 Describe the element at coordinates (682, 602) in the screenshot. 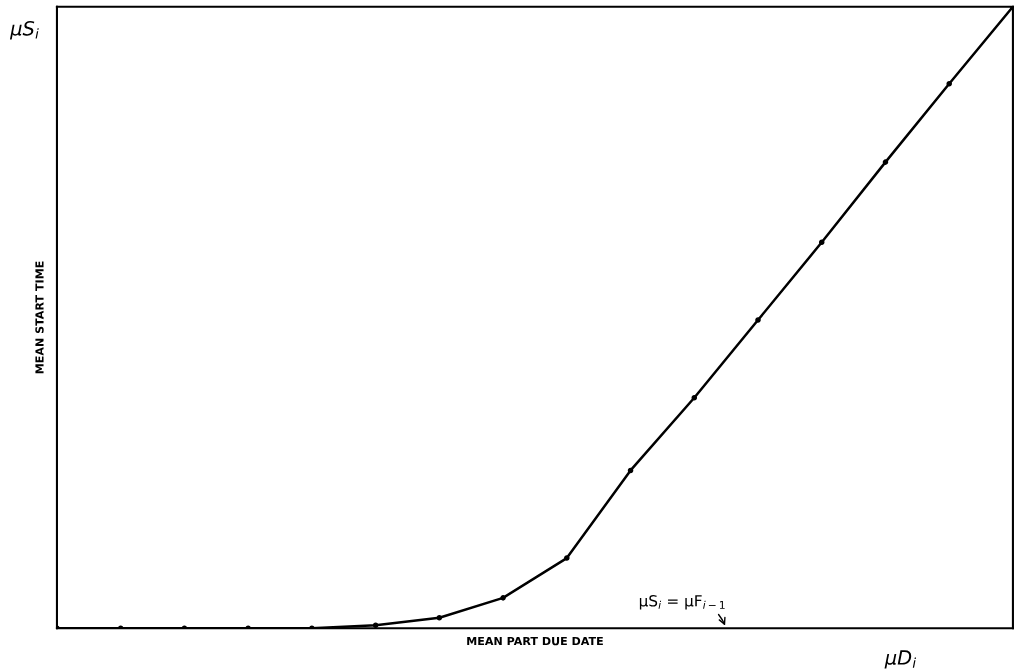

I see `annotation: μS$_{i}$ = μF$_{i−1}$` at that location.